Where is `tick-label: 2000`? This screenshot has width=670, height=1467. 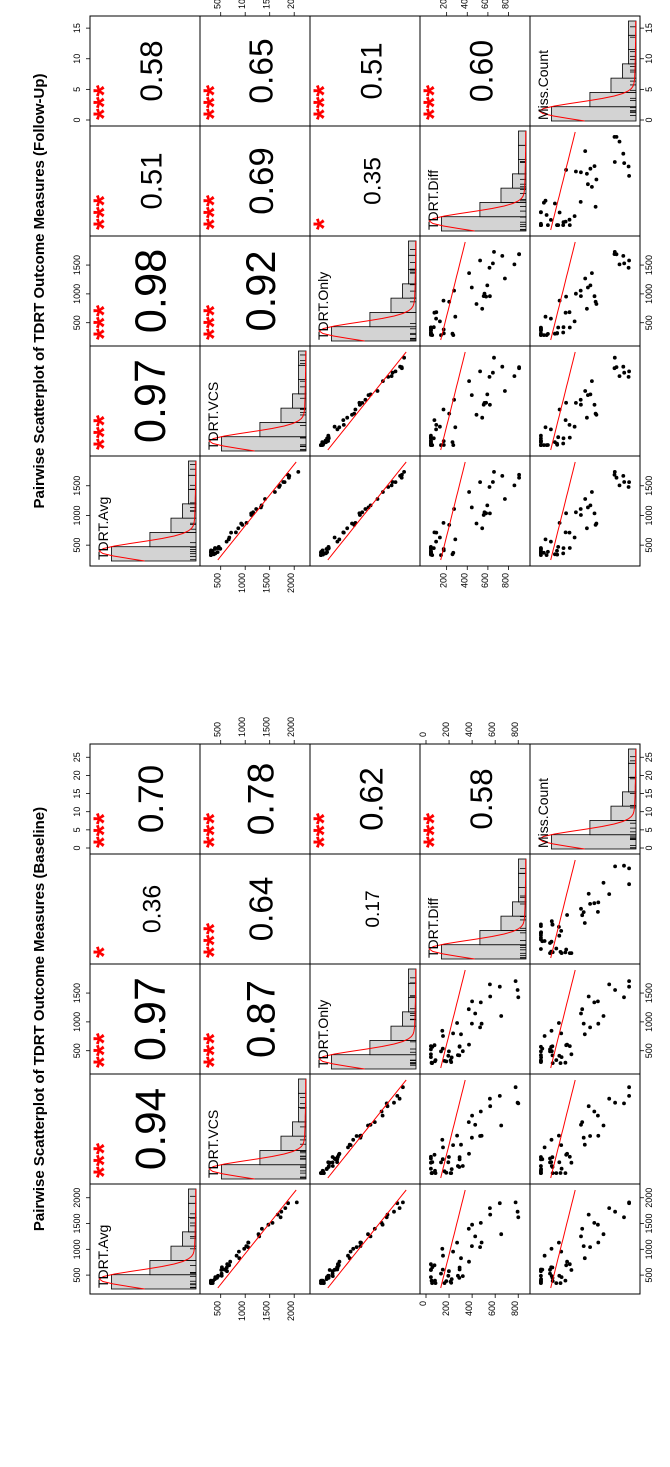
tick-label: 2000 is located at coordinates (291, 727).